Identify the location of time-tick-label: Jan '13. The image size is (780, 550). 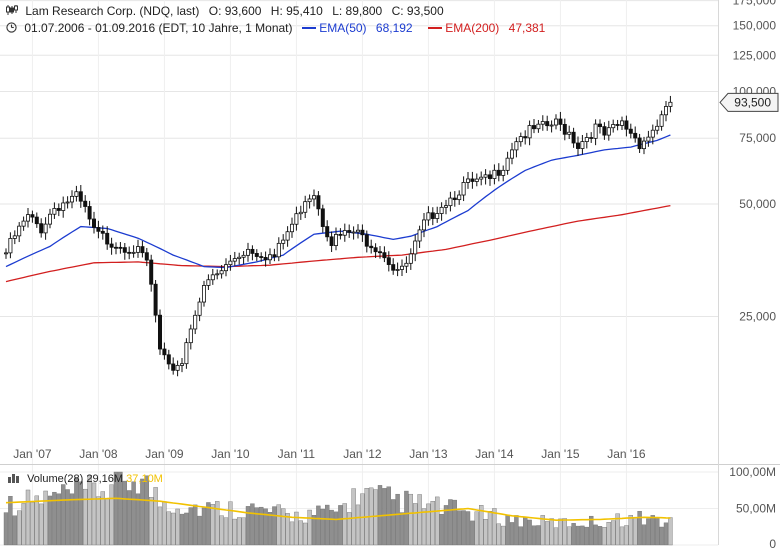
(428, 454).